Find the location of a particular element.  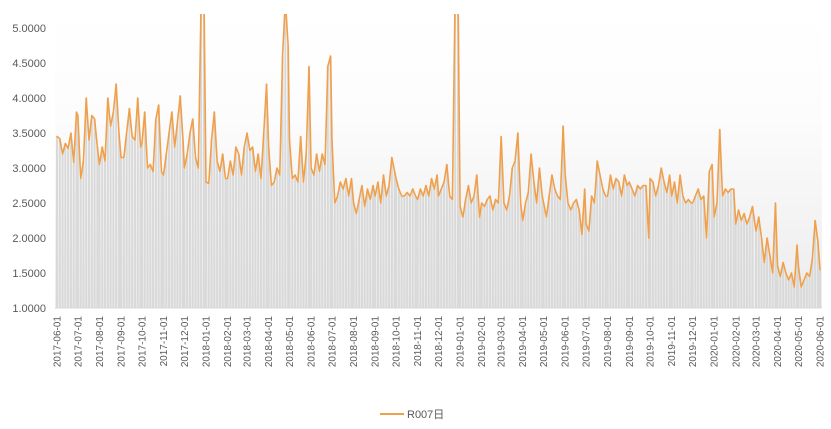

y-tick-label: 3.0000 is located at coordinates (29, 169).